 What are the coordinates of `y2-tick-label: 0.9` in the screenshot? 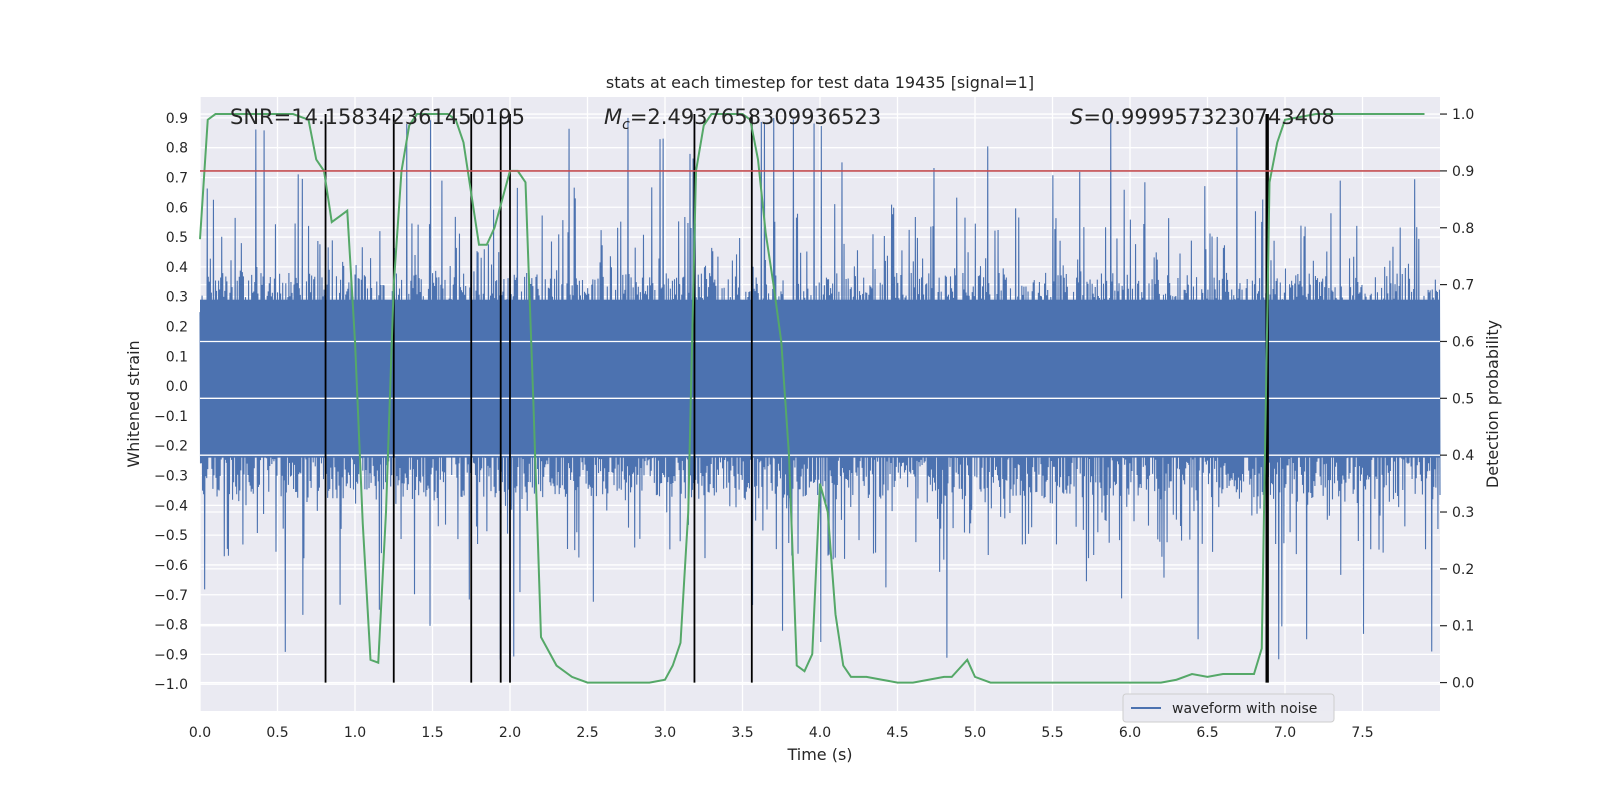 It's located at (1463, 172).